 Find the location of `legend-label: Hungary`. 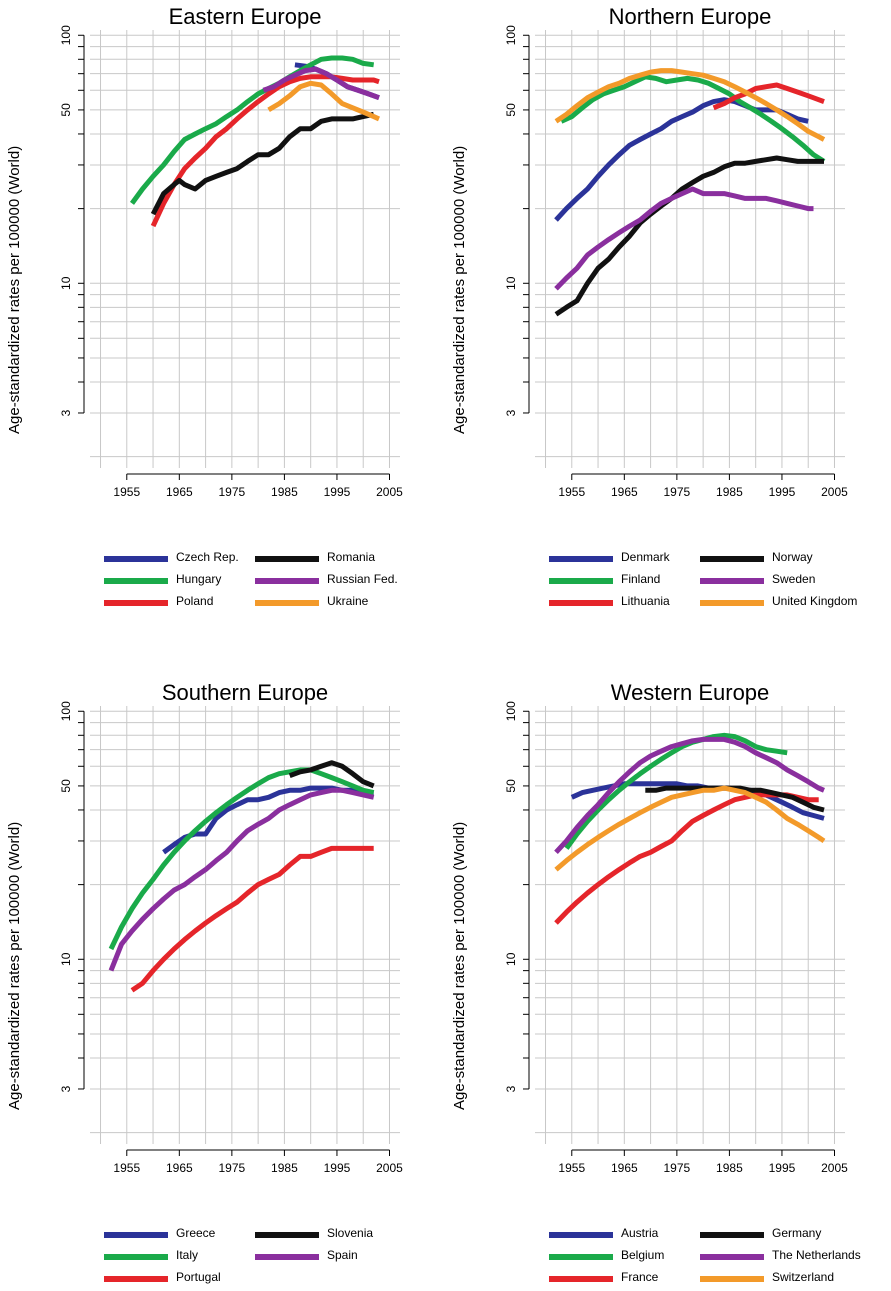

legend-label: Hungary is located at coordinates (198, 579).